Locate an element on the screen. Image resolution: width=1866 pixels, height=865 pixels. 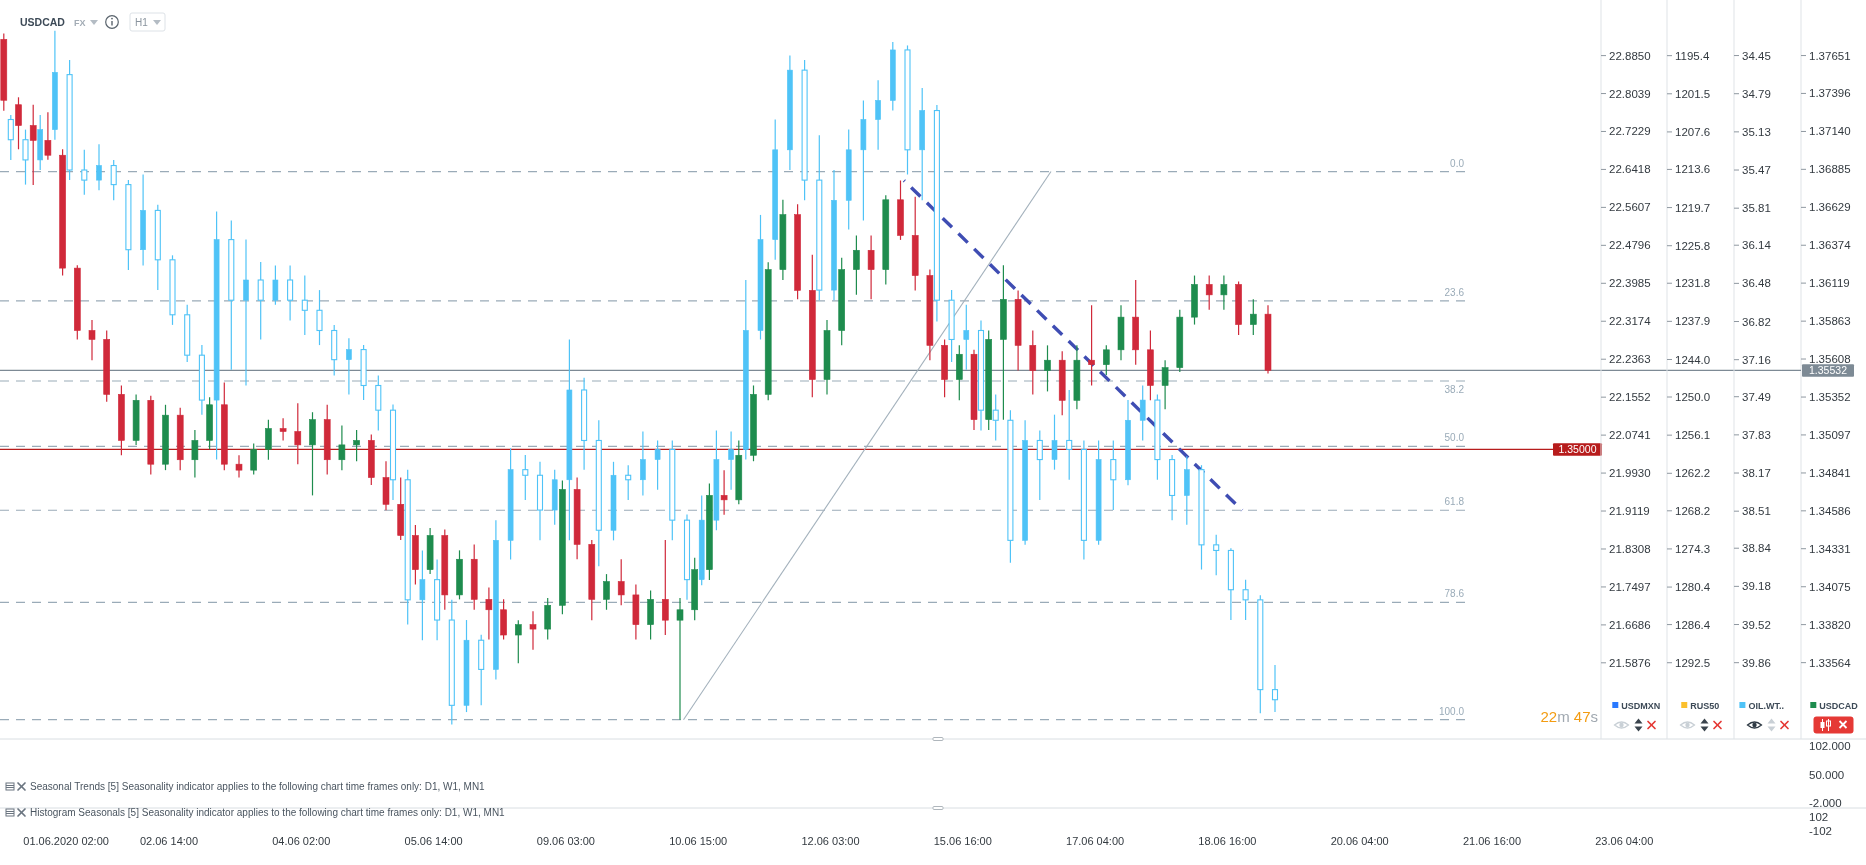
legend-label: OIL.WT.. is located at coordinates (1766, 706).